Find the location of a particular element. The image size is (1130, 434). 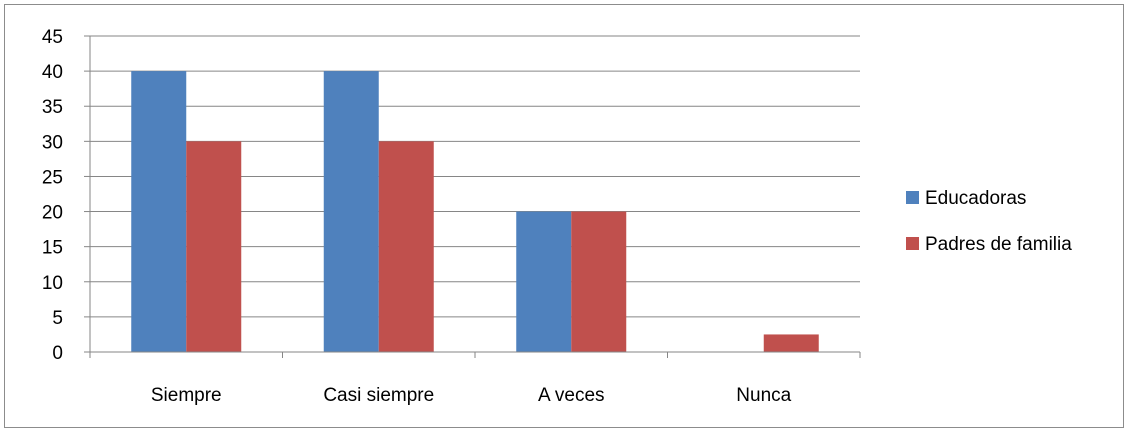

legend-label: Padres de familia is located at coordinates (998, 244).